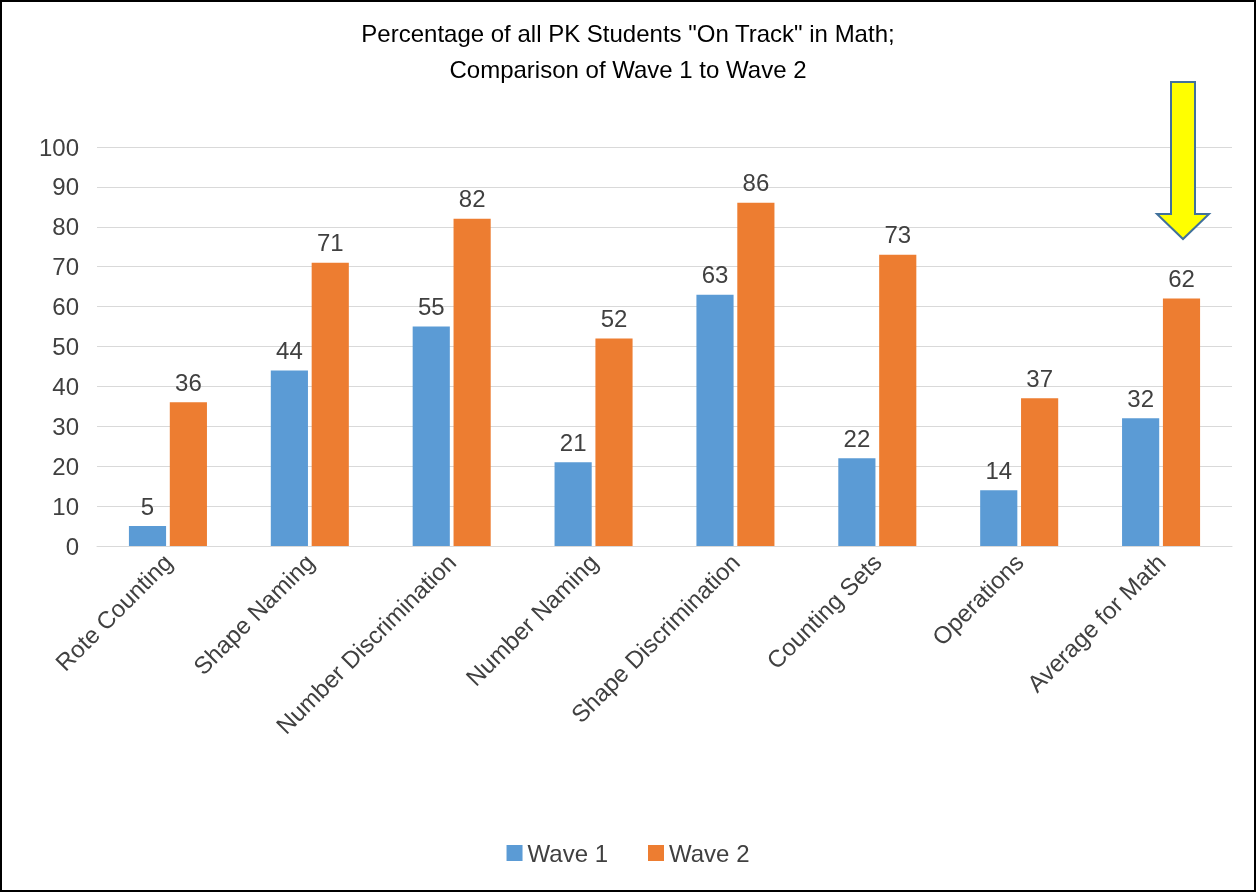  Describe the element at coordinates (58, 147) in the screenshot. I see `y-tick-label: 100` at that location.